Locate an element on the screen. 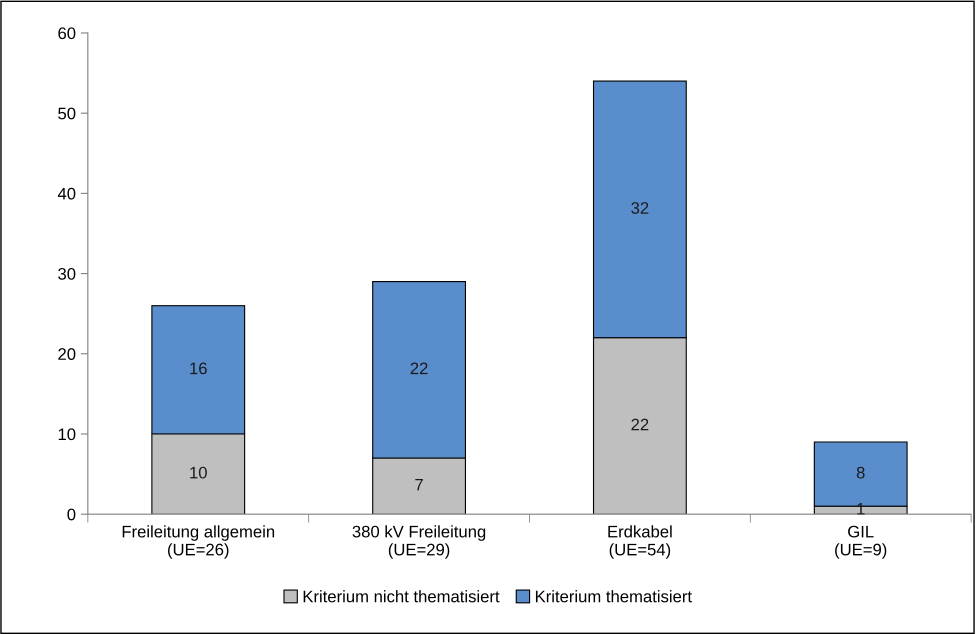  legend-label: Kriterium thematisiert is located at coordinates (614, 596).